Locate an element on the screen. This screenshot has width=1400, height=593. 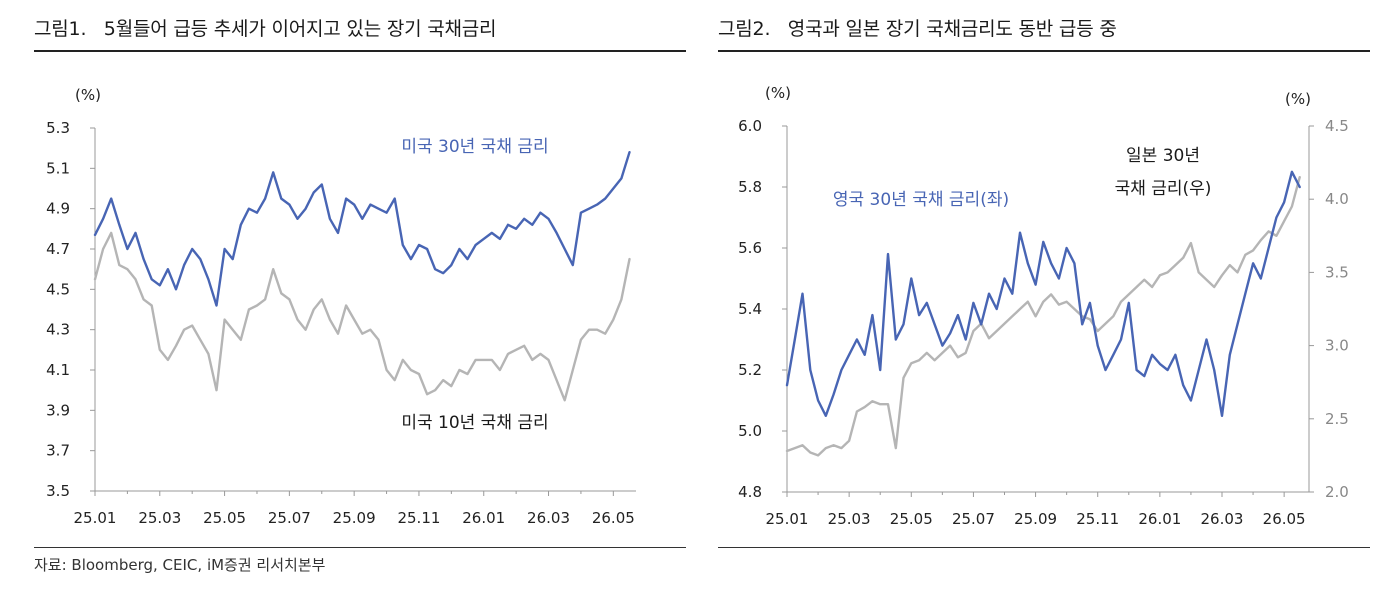
chart2-y-tick-label: 4.8 is located at coordinates (750, 492).